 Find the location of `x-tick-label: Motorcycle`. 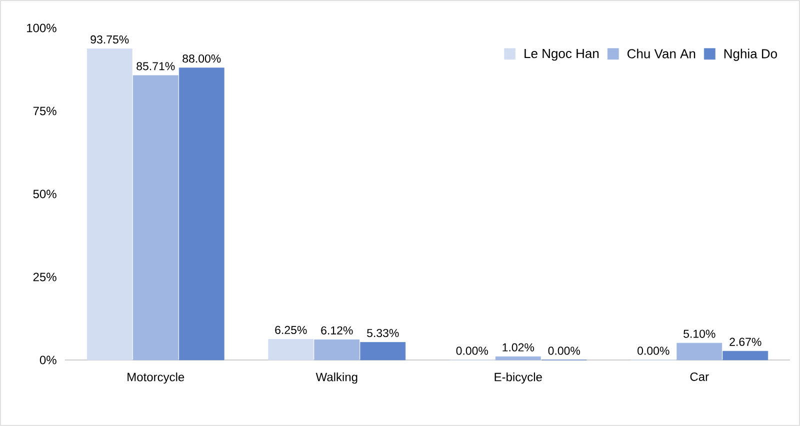

x-tick-label: Motorcycle is located at coordinates (156, 378).